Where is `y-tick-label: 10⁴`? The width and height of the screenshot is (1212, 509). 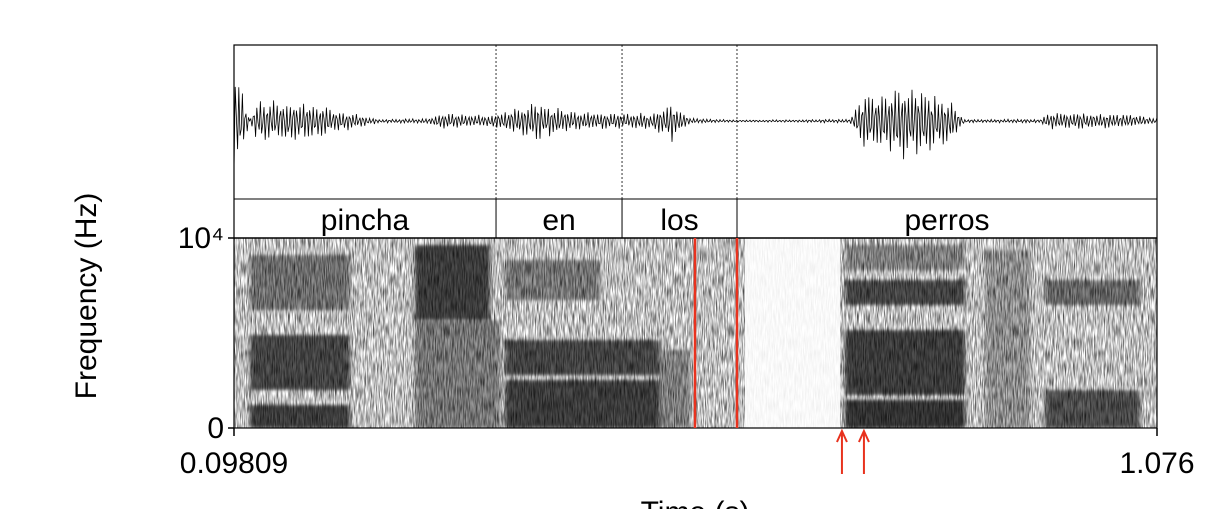 y-tick-label: 10⁴ is located at coordinates (201, 238).